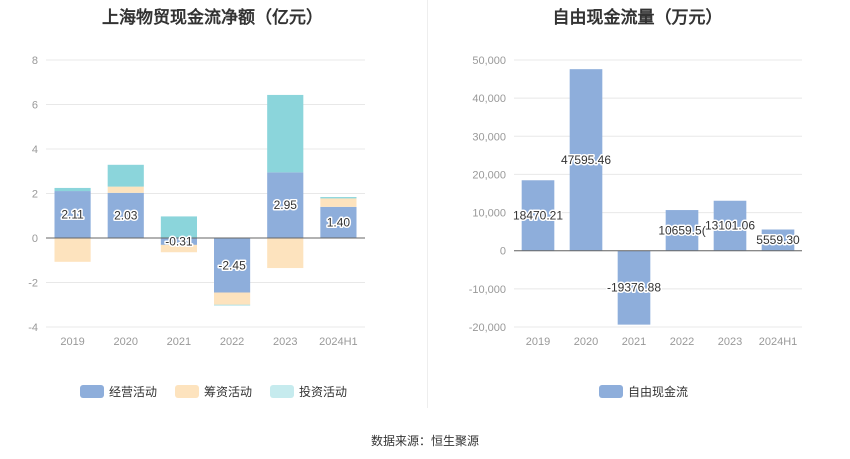  Describe the element at coordinates (489, 61) in the screenshot. I see `y-tick-label: 50,000` at that location.